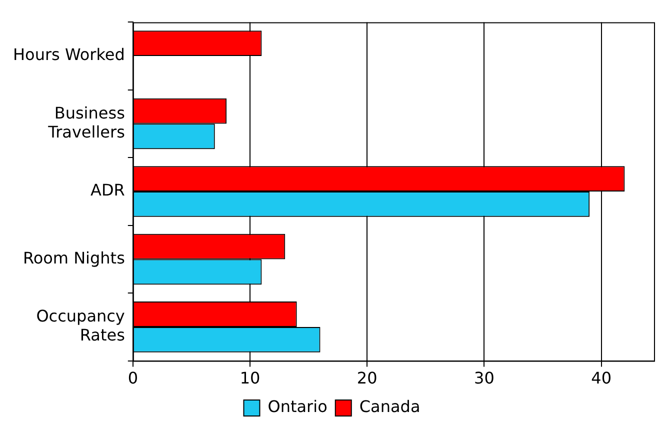 Image resolution: width=657 pixels, height=426 pixels. I want to click on y-tick-label: Room Nights, so click(73, 258).